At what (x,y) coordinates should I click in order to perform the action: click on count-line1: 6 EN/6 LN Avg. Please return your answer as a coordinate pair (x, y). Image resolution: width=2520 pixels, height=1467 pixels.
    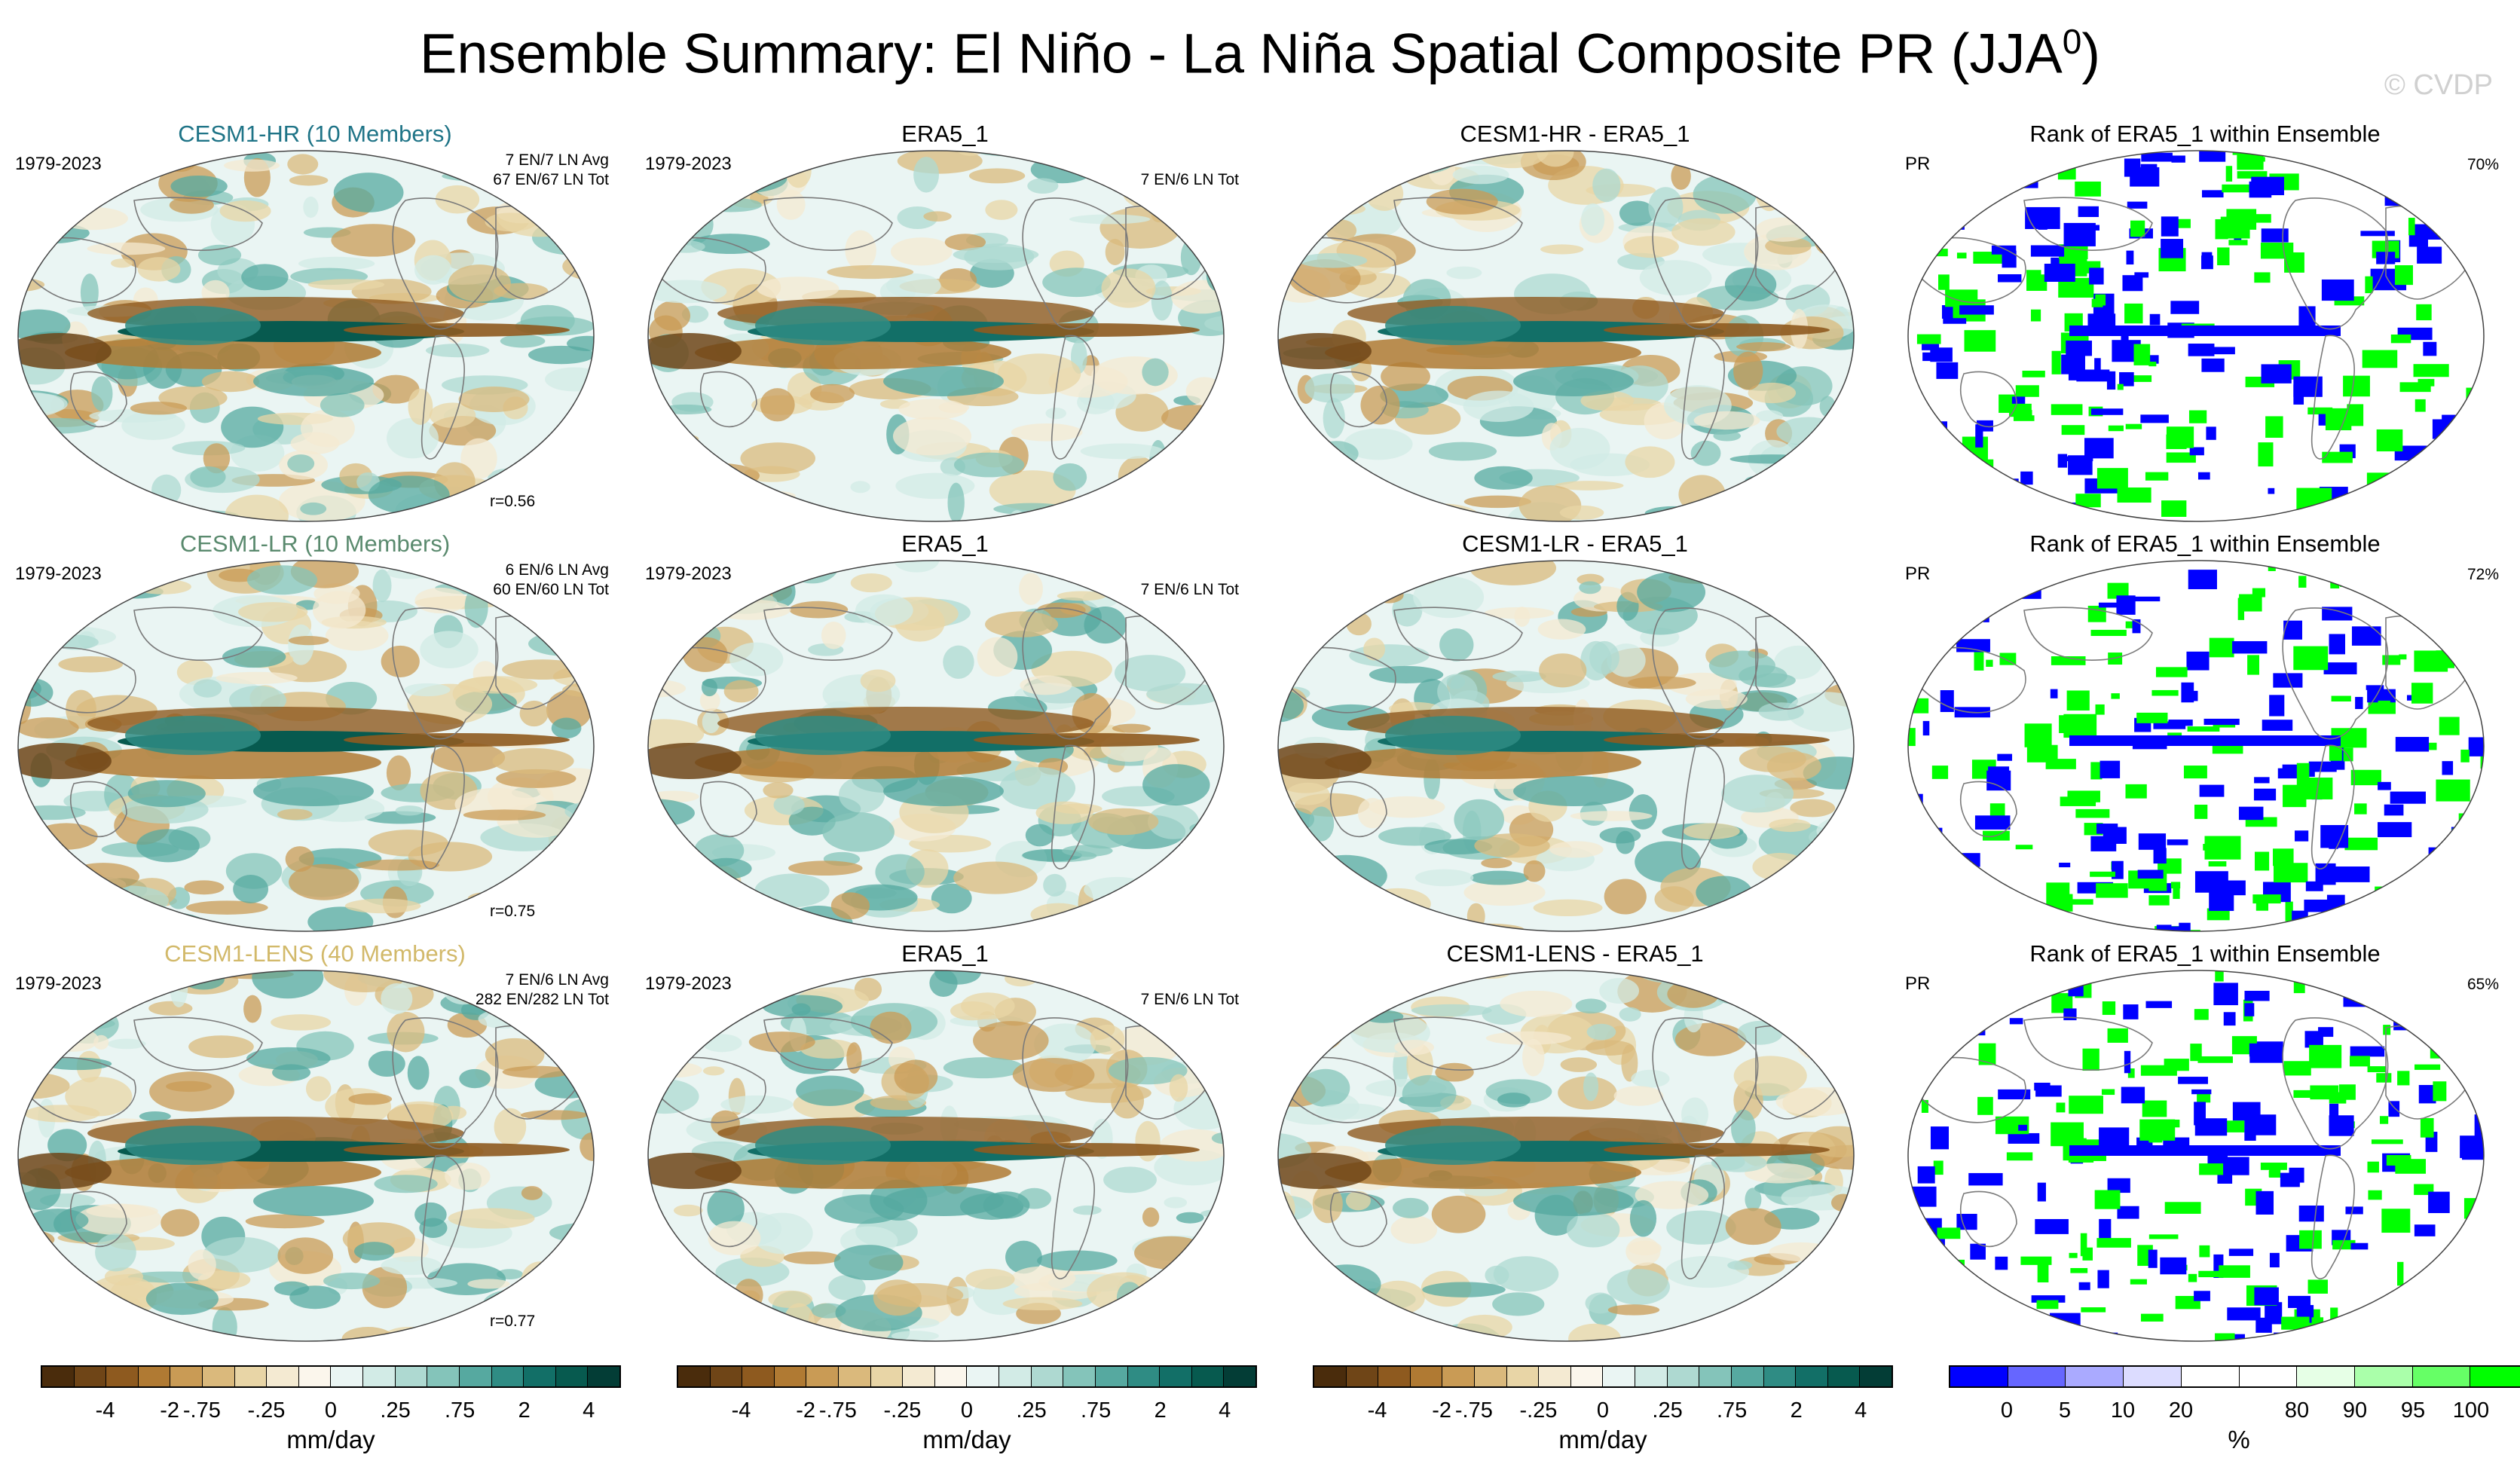
    Looking at the image, I should click on (557, 570).